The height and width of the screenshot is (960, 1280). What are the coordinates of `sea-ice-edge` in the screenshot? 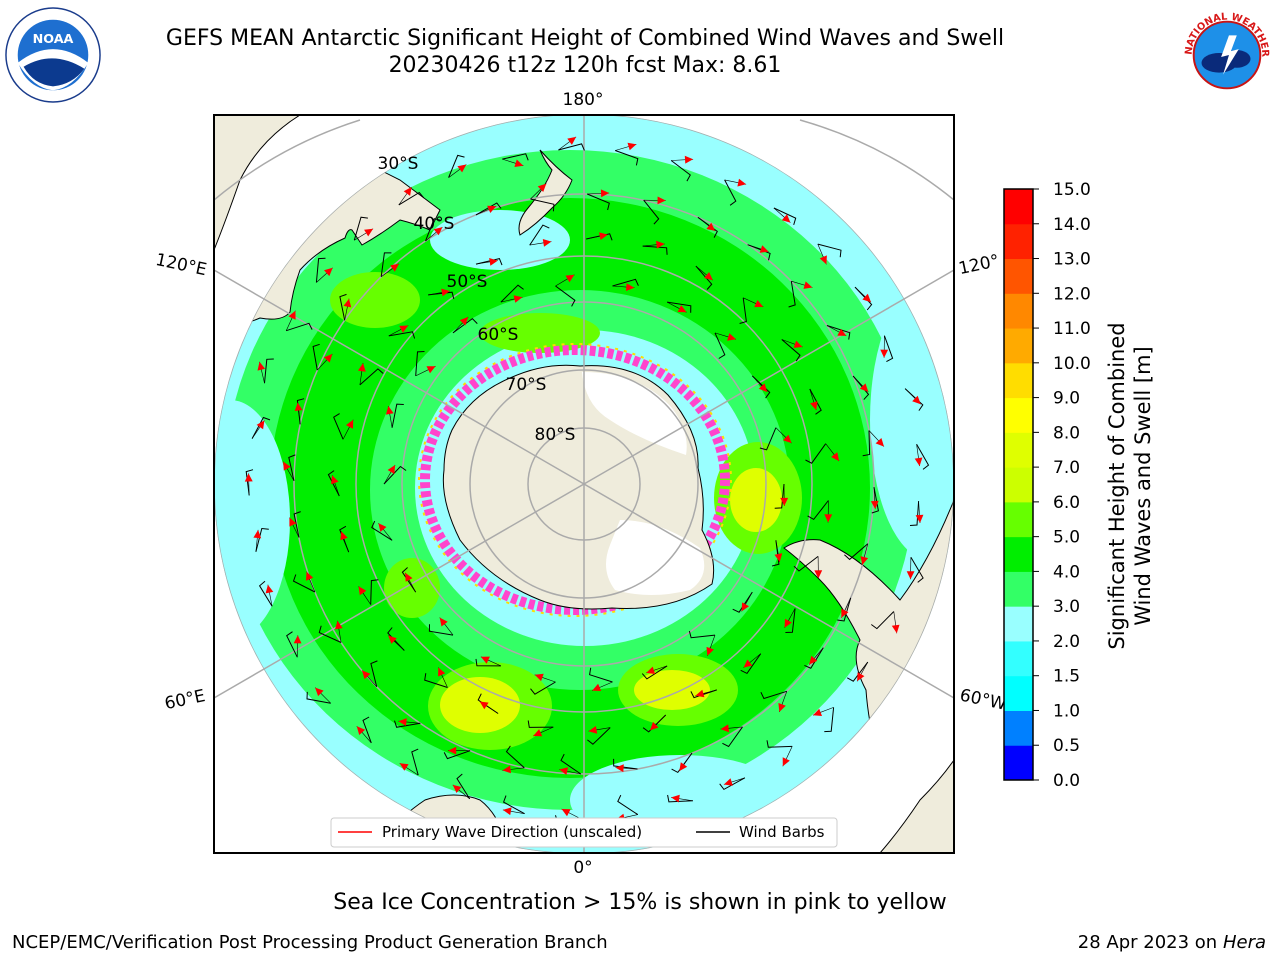 It's located at (575, 480).